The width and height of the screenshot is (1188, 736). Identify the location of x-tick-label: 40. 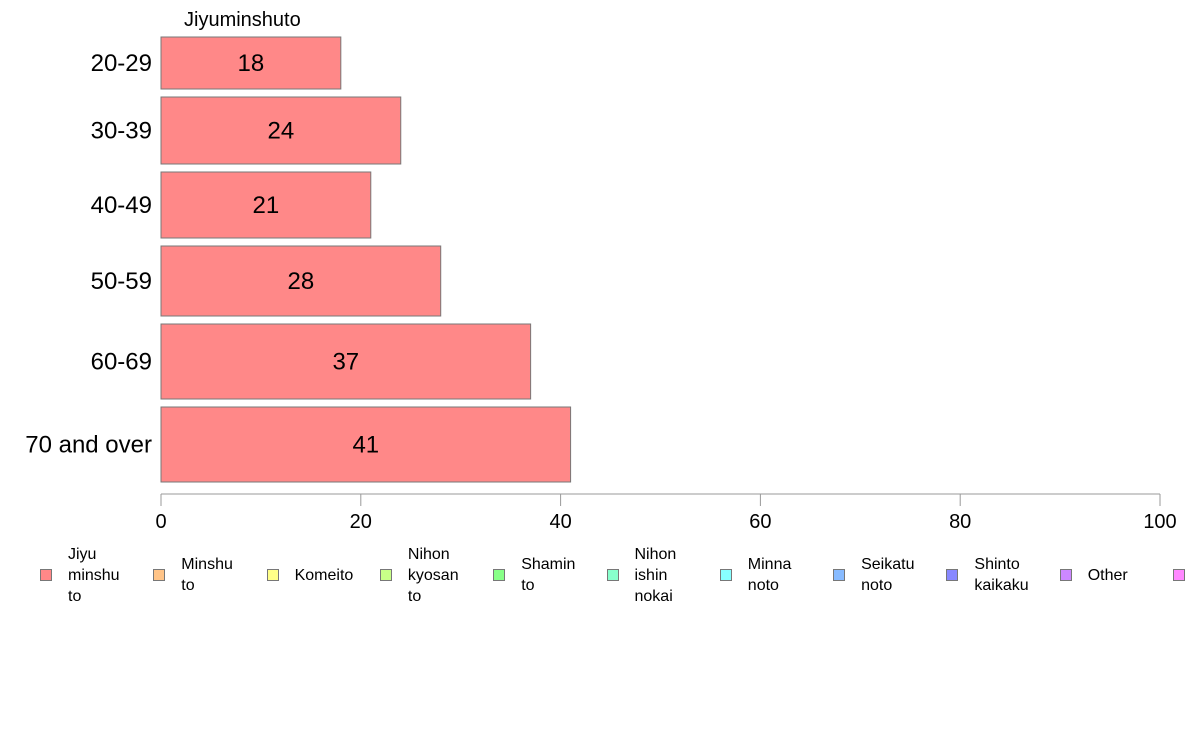
(560, 522).